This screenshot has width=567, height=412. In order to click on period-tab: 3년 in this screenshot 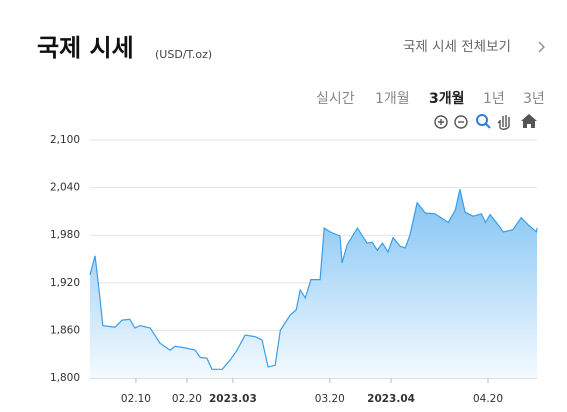, I will do `click(534, 99)`.